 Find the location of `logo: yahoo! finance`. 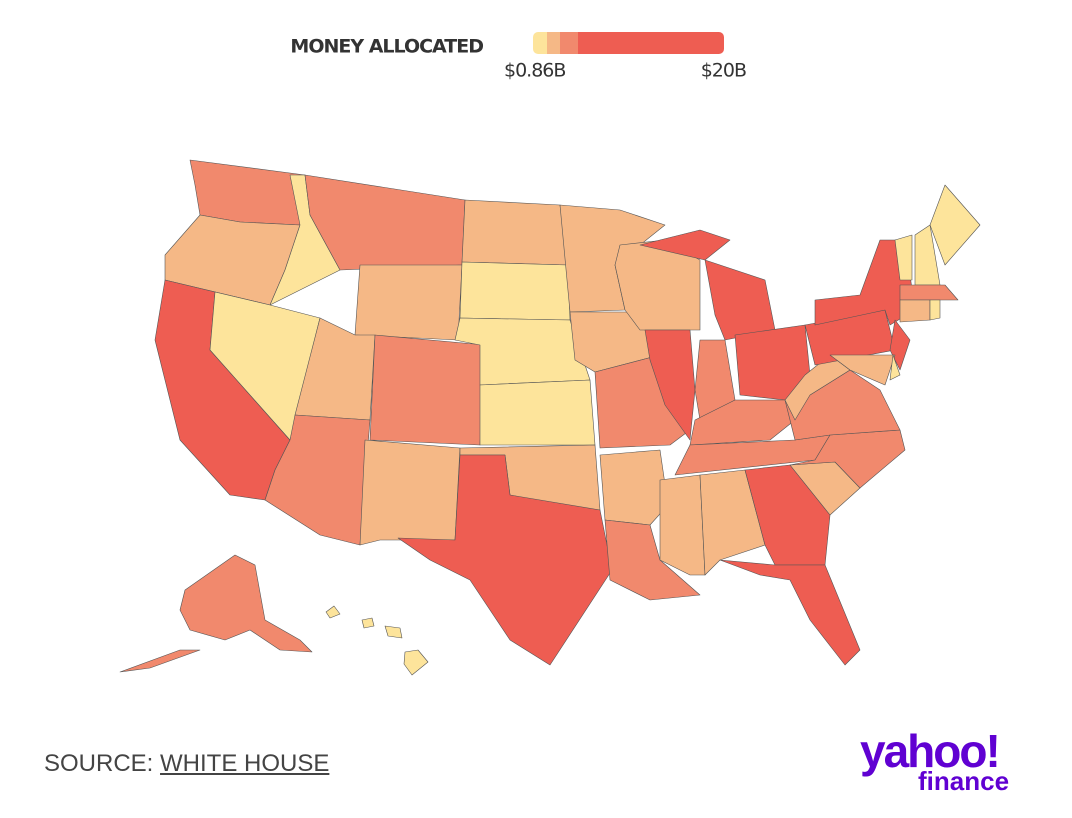

logo: yahoo! finance is located at coordinates (934, 761).